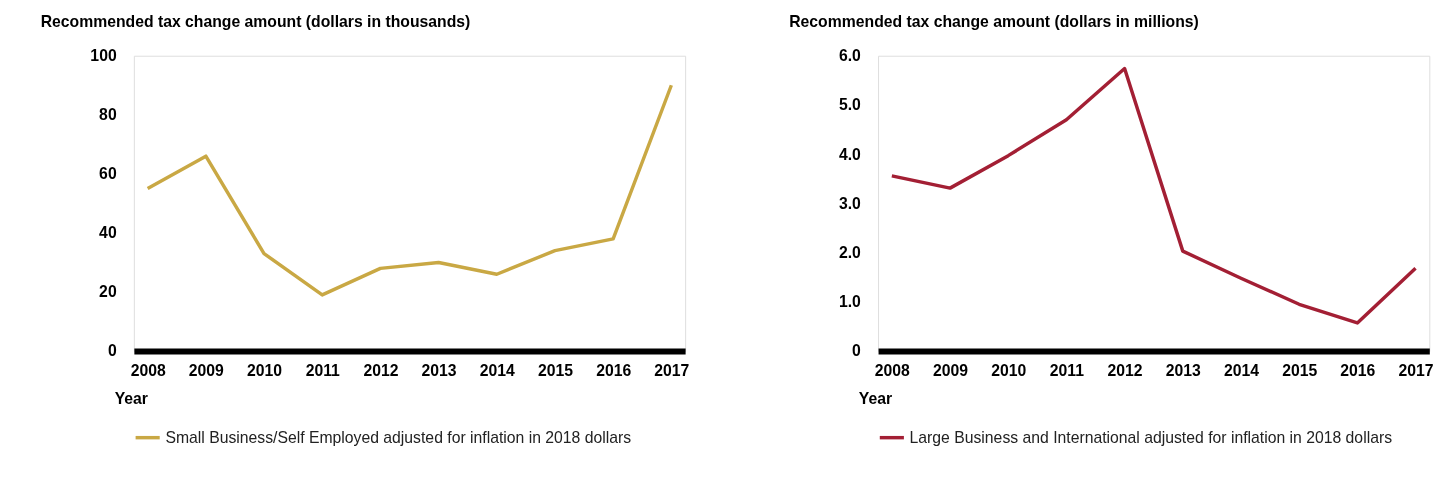 The width and height of the screenshot is (1449, 499). What do you see at coordinates (1151, 437) in the screenshot?
I see `legend-label: Large Business and International adjusted for inflation in 2018 dollars` at bounding box center [1151, 437].